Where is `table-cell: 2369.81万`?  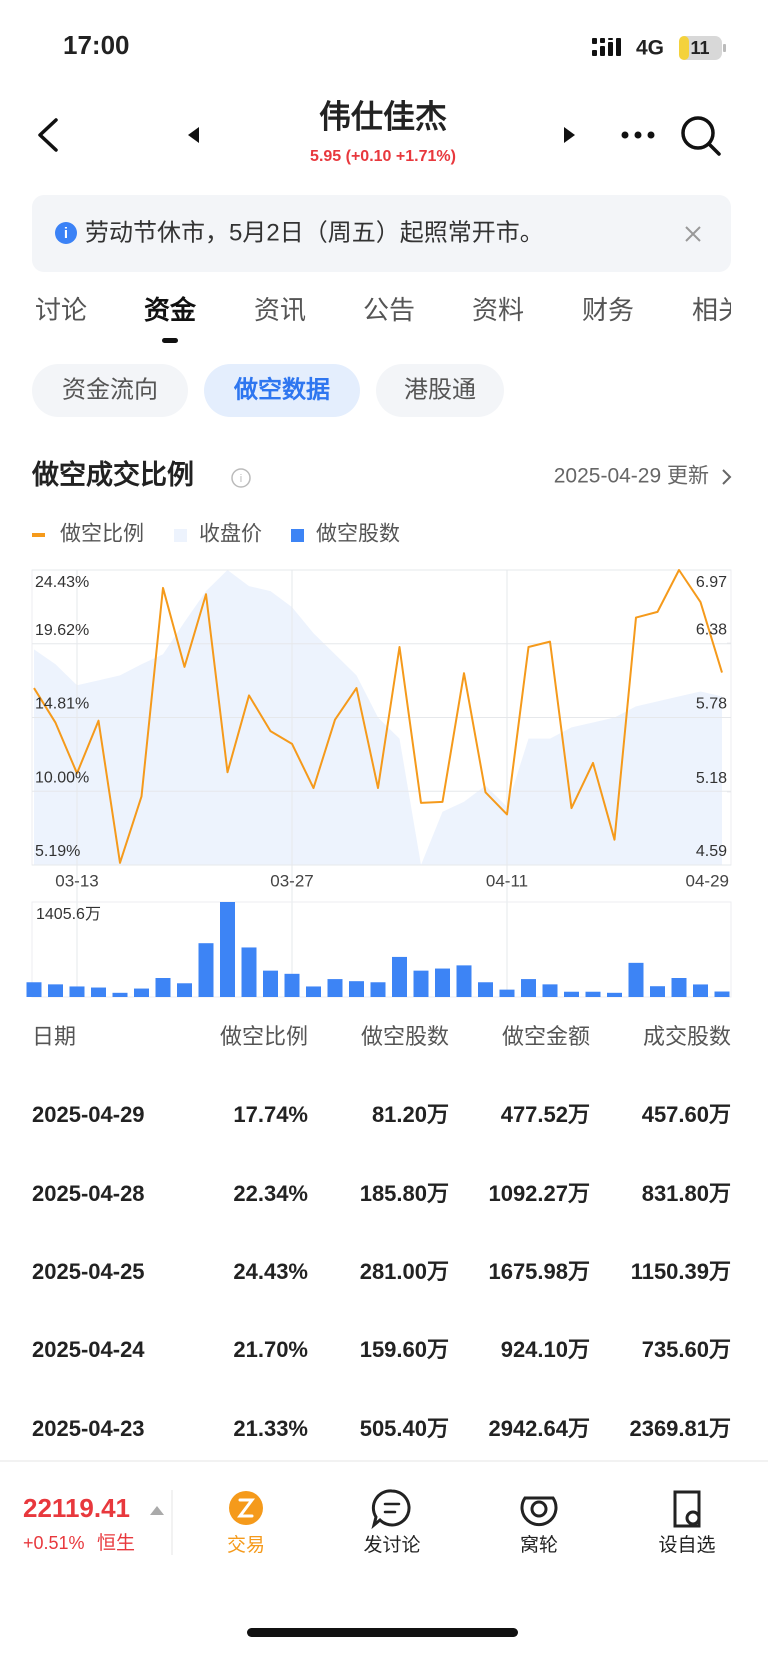
table-cell: 2369.81万 is located at coordinates (680, 1428).